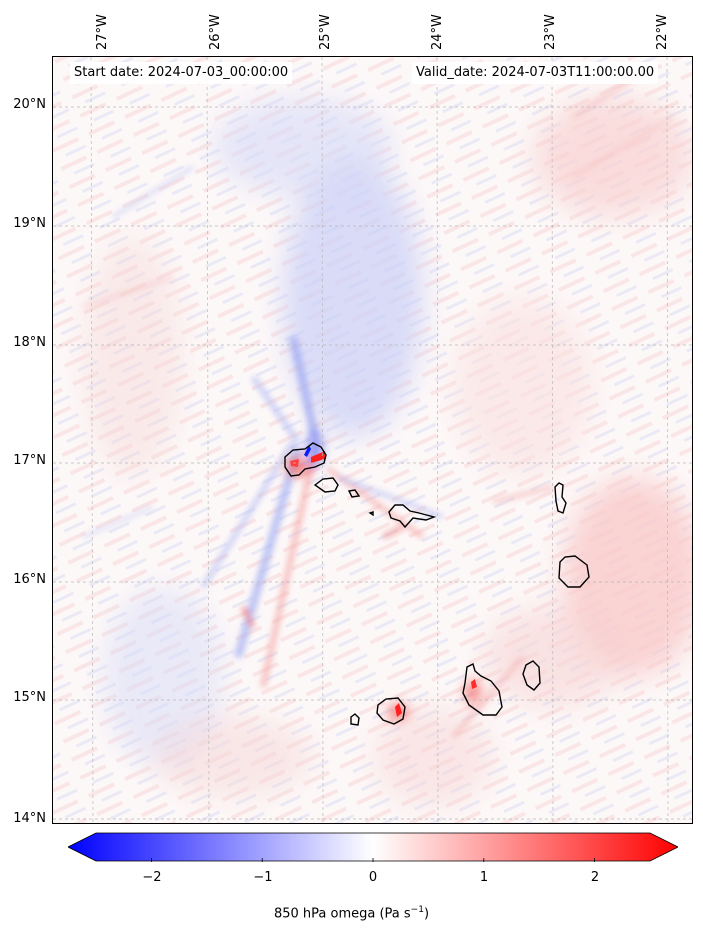 The width and height of the screenshot is (703, 936). I want to click on island-maio, so click(531, 675).